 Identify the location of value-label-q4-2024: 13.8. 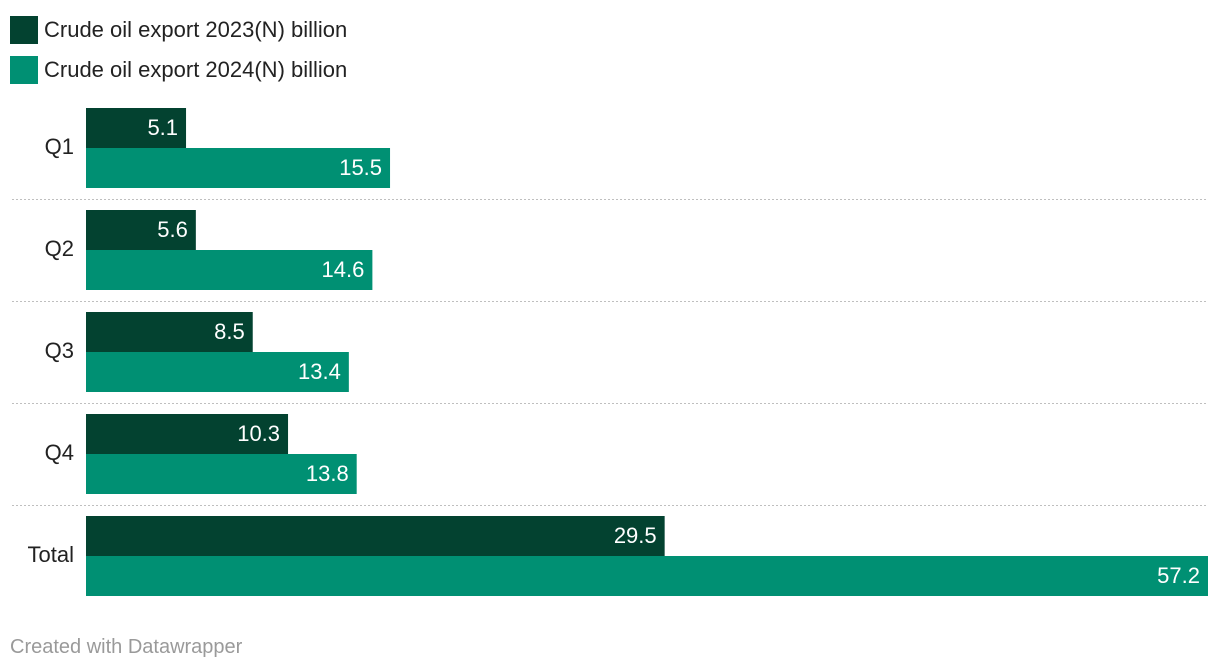
(327, 473).